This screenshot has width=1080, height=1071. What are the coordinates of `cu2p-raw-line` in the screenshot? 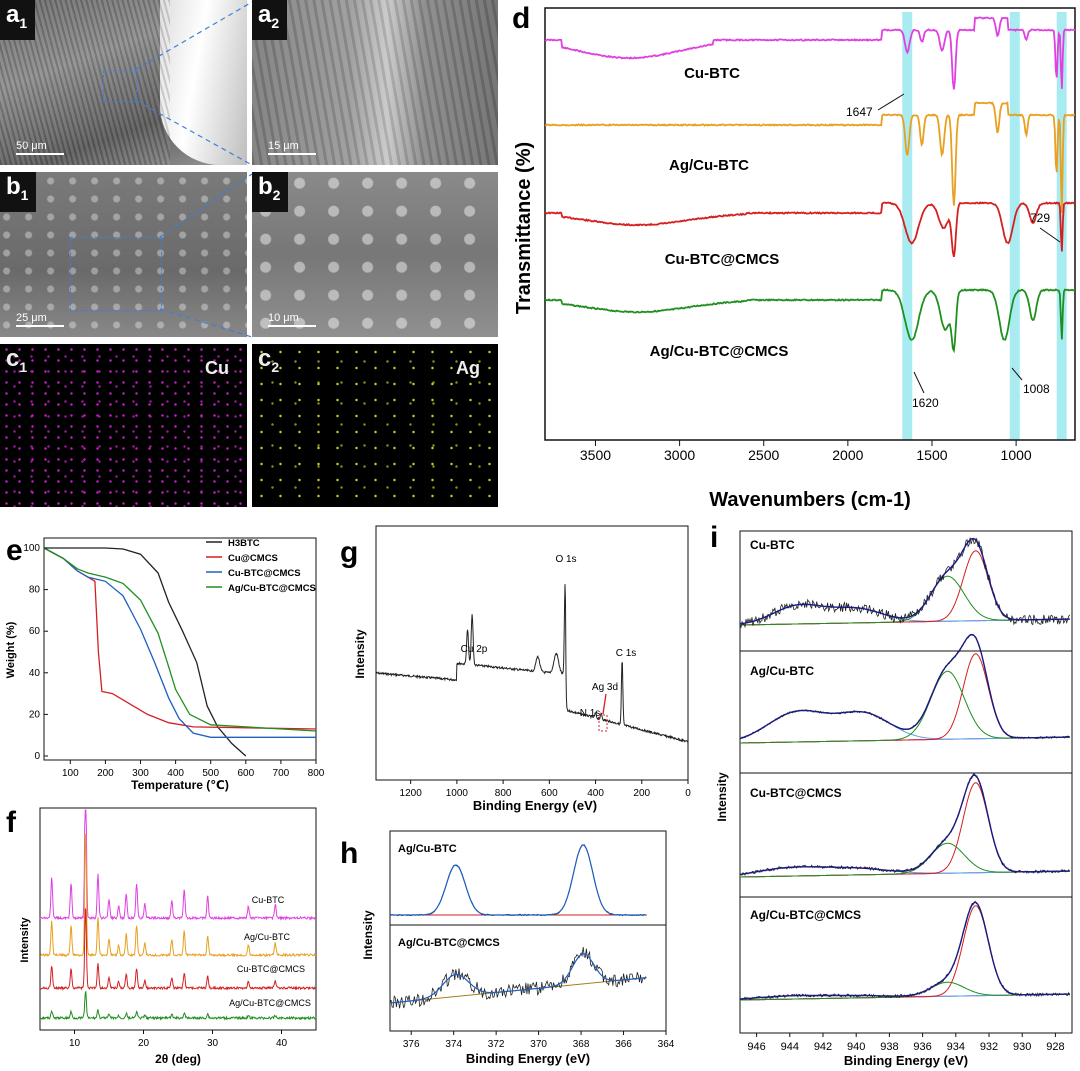 It's located at (905, 583).